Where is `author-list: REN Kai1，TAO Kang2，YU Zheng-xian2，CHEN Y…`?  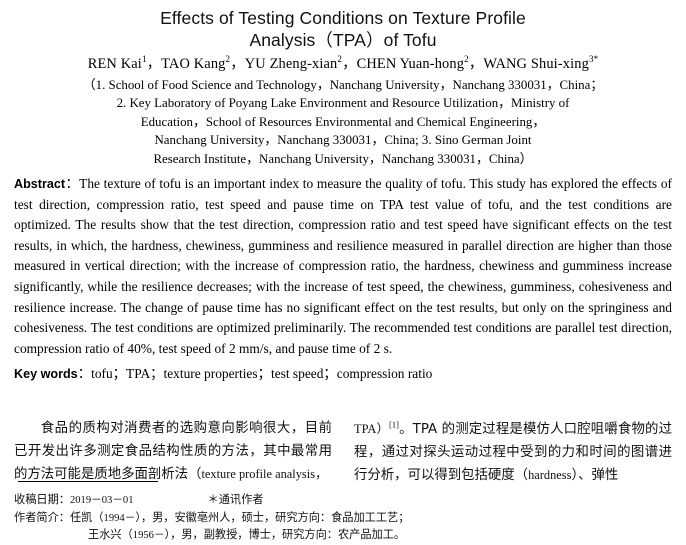 author-list: REN Kai1，TAO Kang2，YU Zheng-xian2，CHEN Y… is located at coordinates (343, 64).